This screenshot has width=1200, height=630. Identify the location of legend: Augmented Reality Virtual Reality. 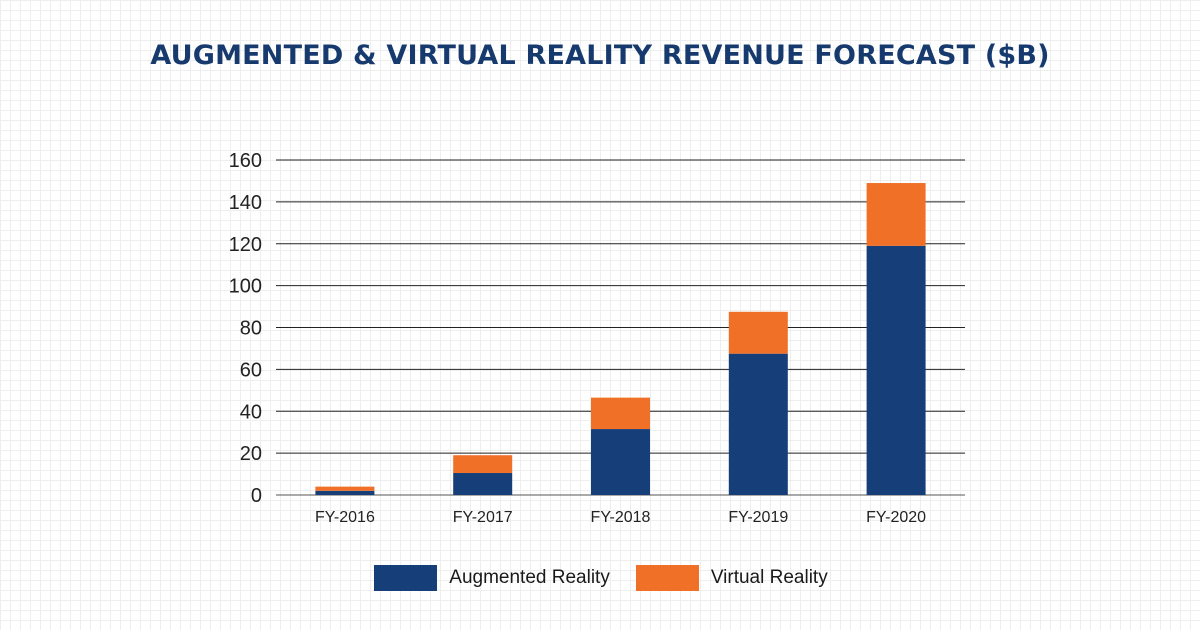
(600, 578).